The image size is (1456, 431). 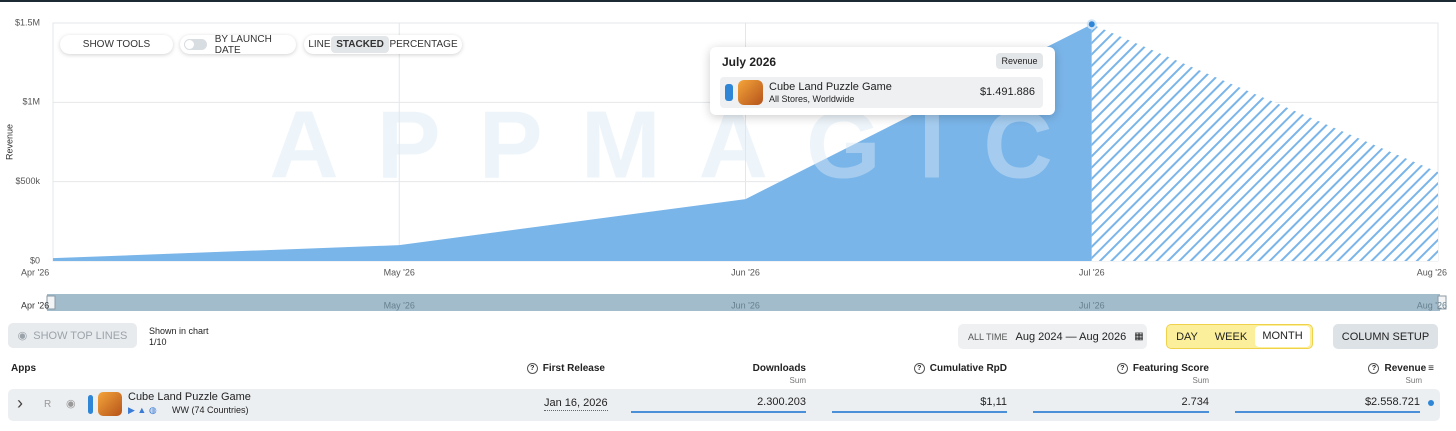 What do you see at coordinates (399, 305) in the screenshot?
I see `nav-label: May '26` at bounding box center [399, 305].